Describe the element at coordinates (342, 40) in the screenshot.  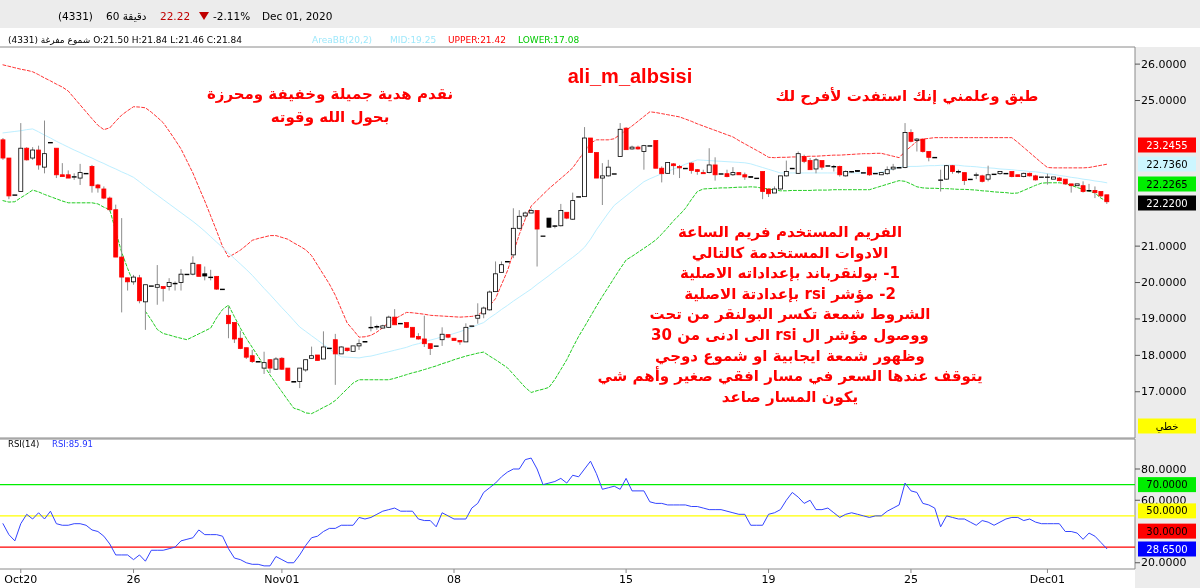
I see `text: AreaBB(20,2)` at that location.